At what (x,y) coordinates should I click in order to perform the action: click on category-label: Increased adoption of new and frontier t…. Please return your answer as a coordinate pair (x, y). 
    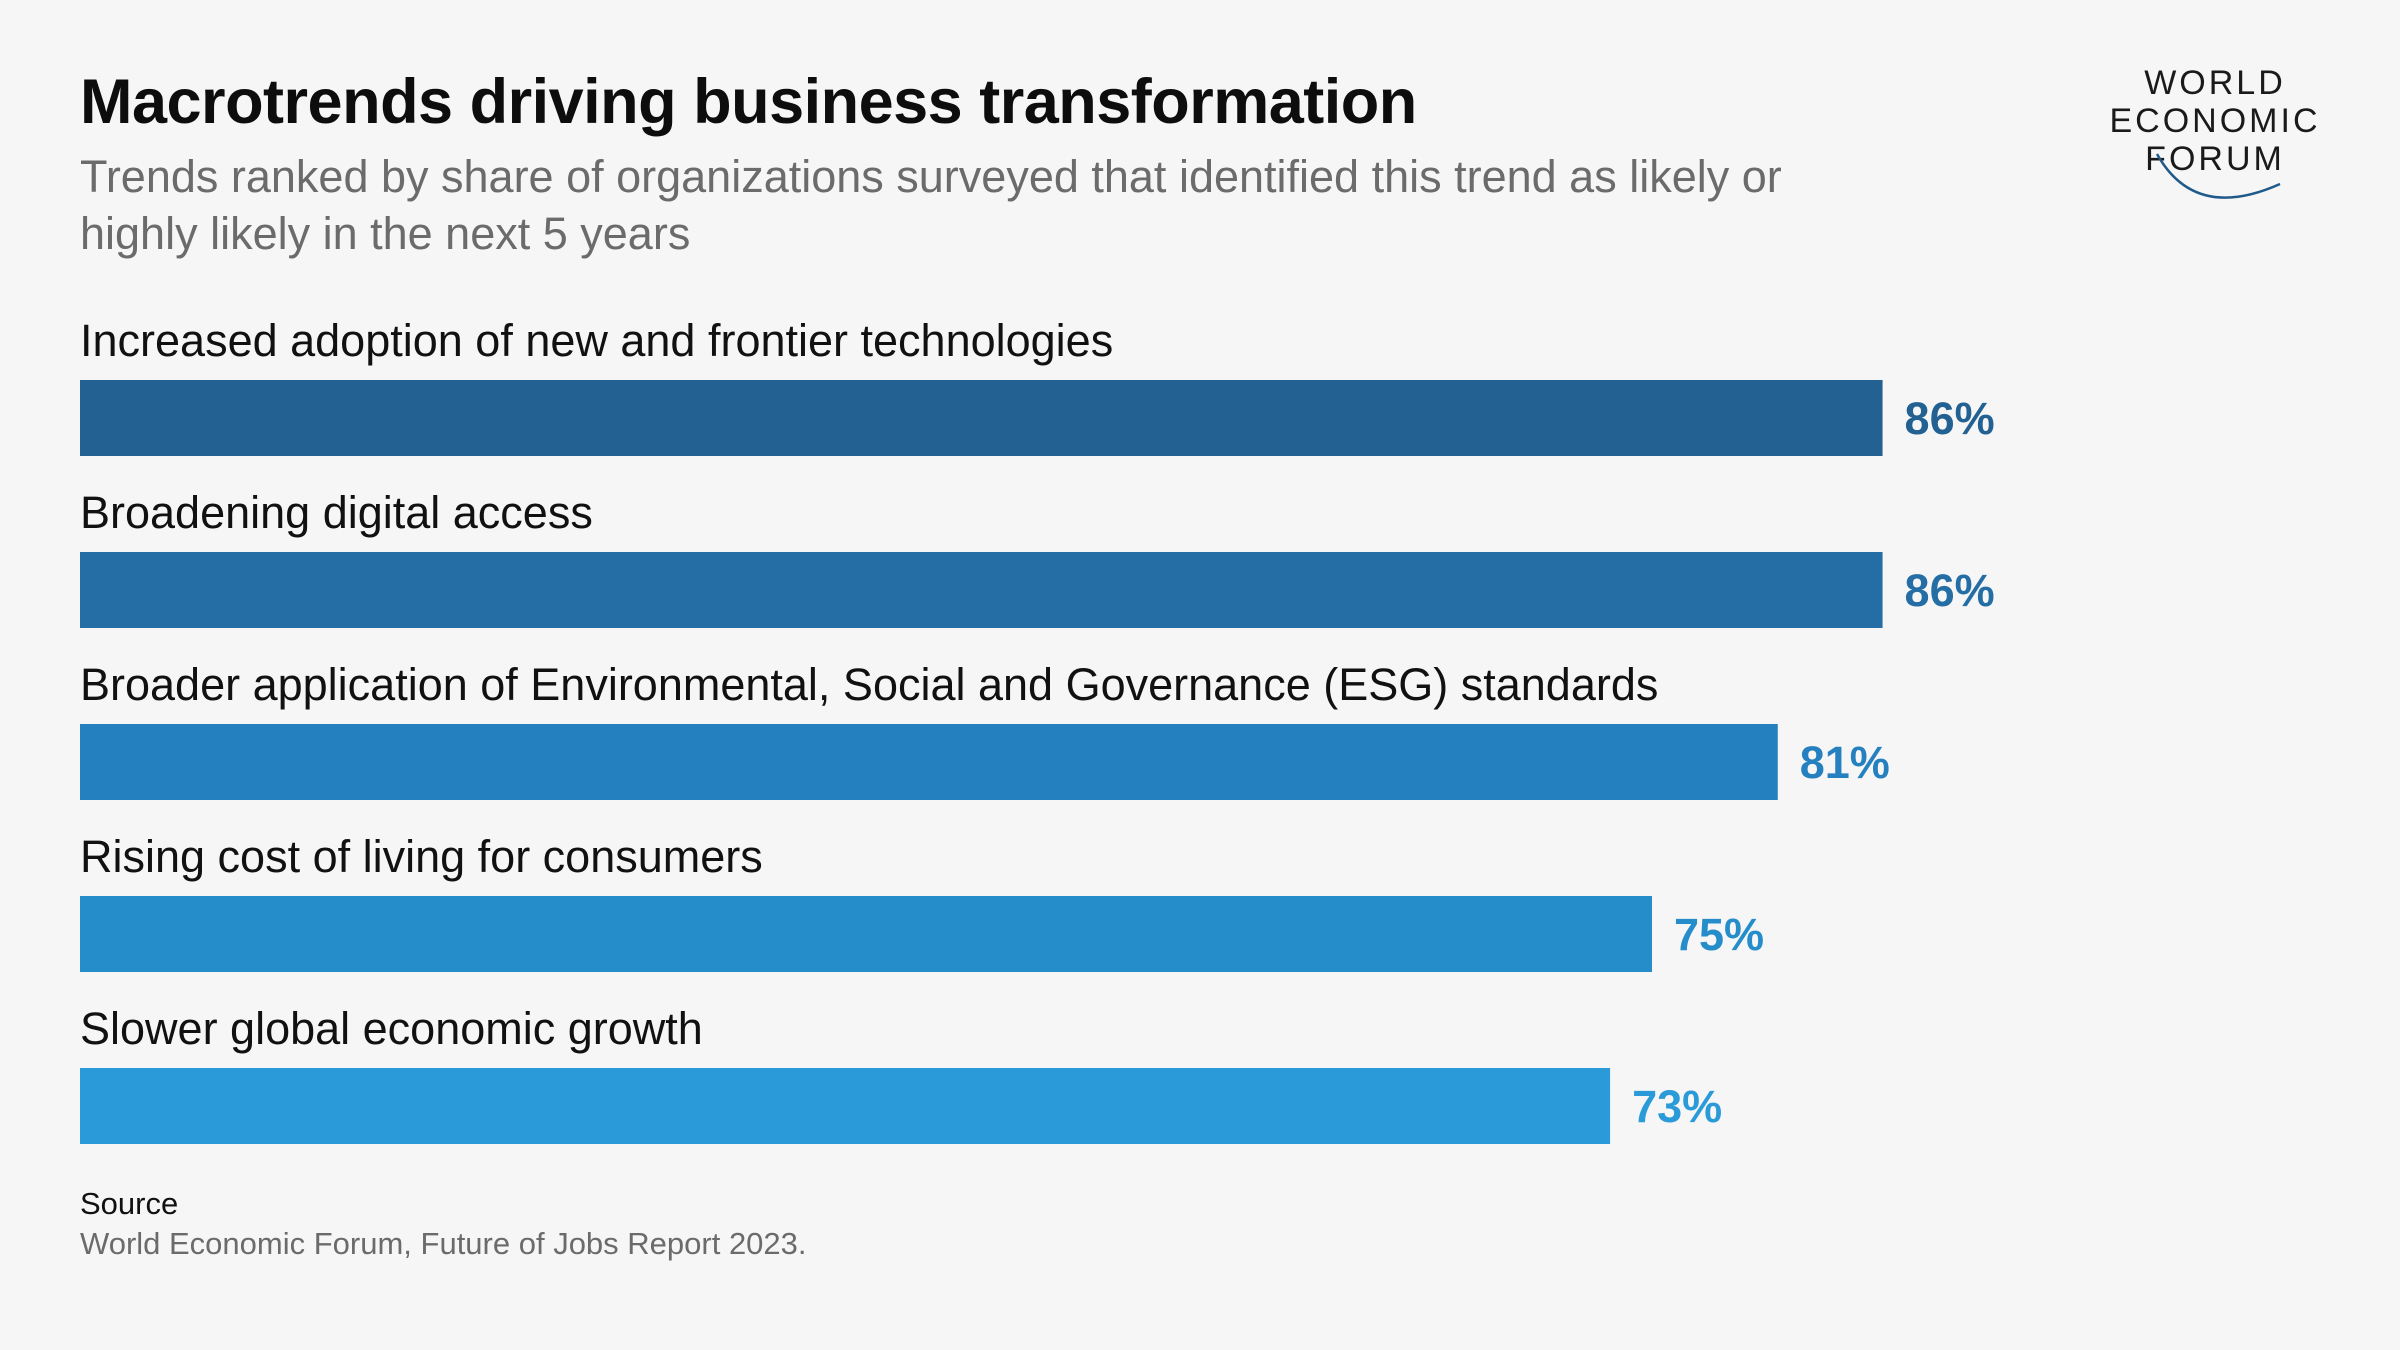
    Looking at the image, I should click on (596, 340).